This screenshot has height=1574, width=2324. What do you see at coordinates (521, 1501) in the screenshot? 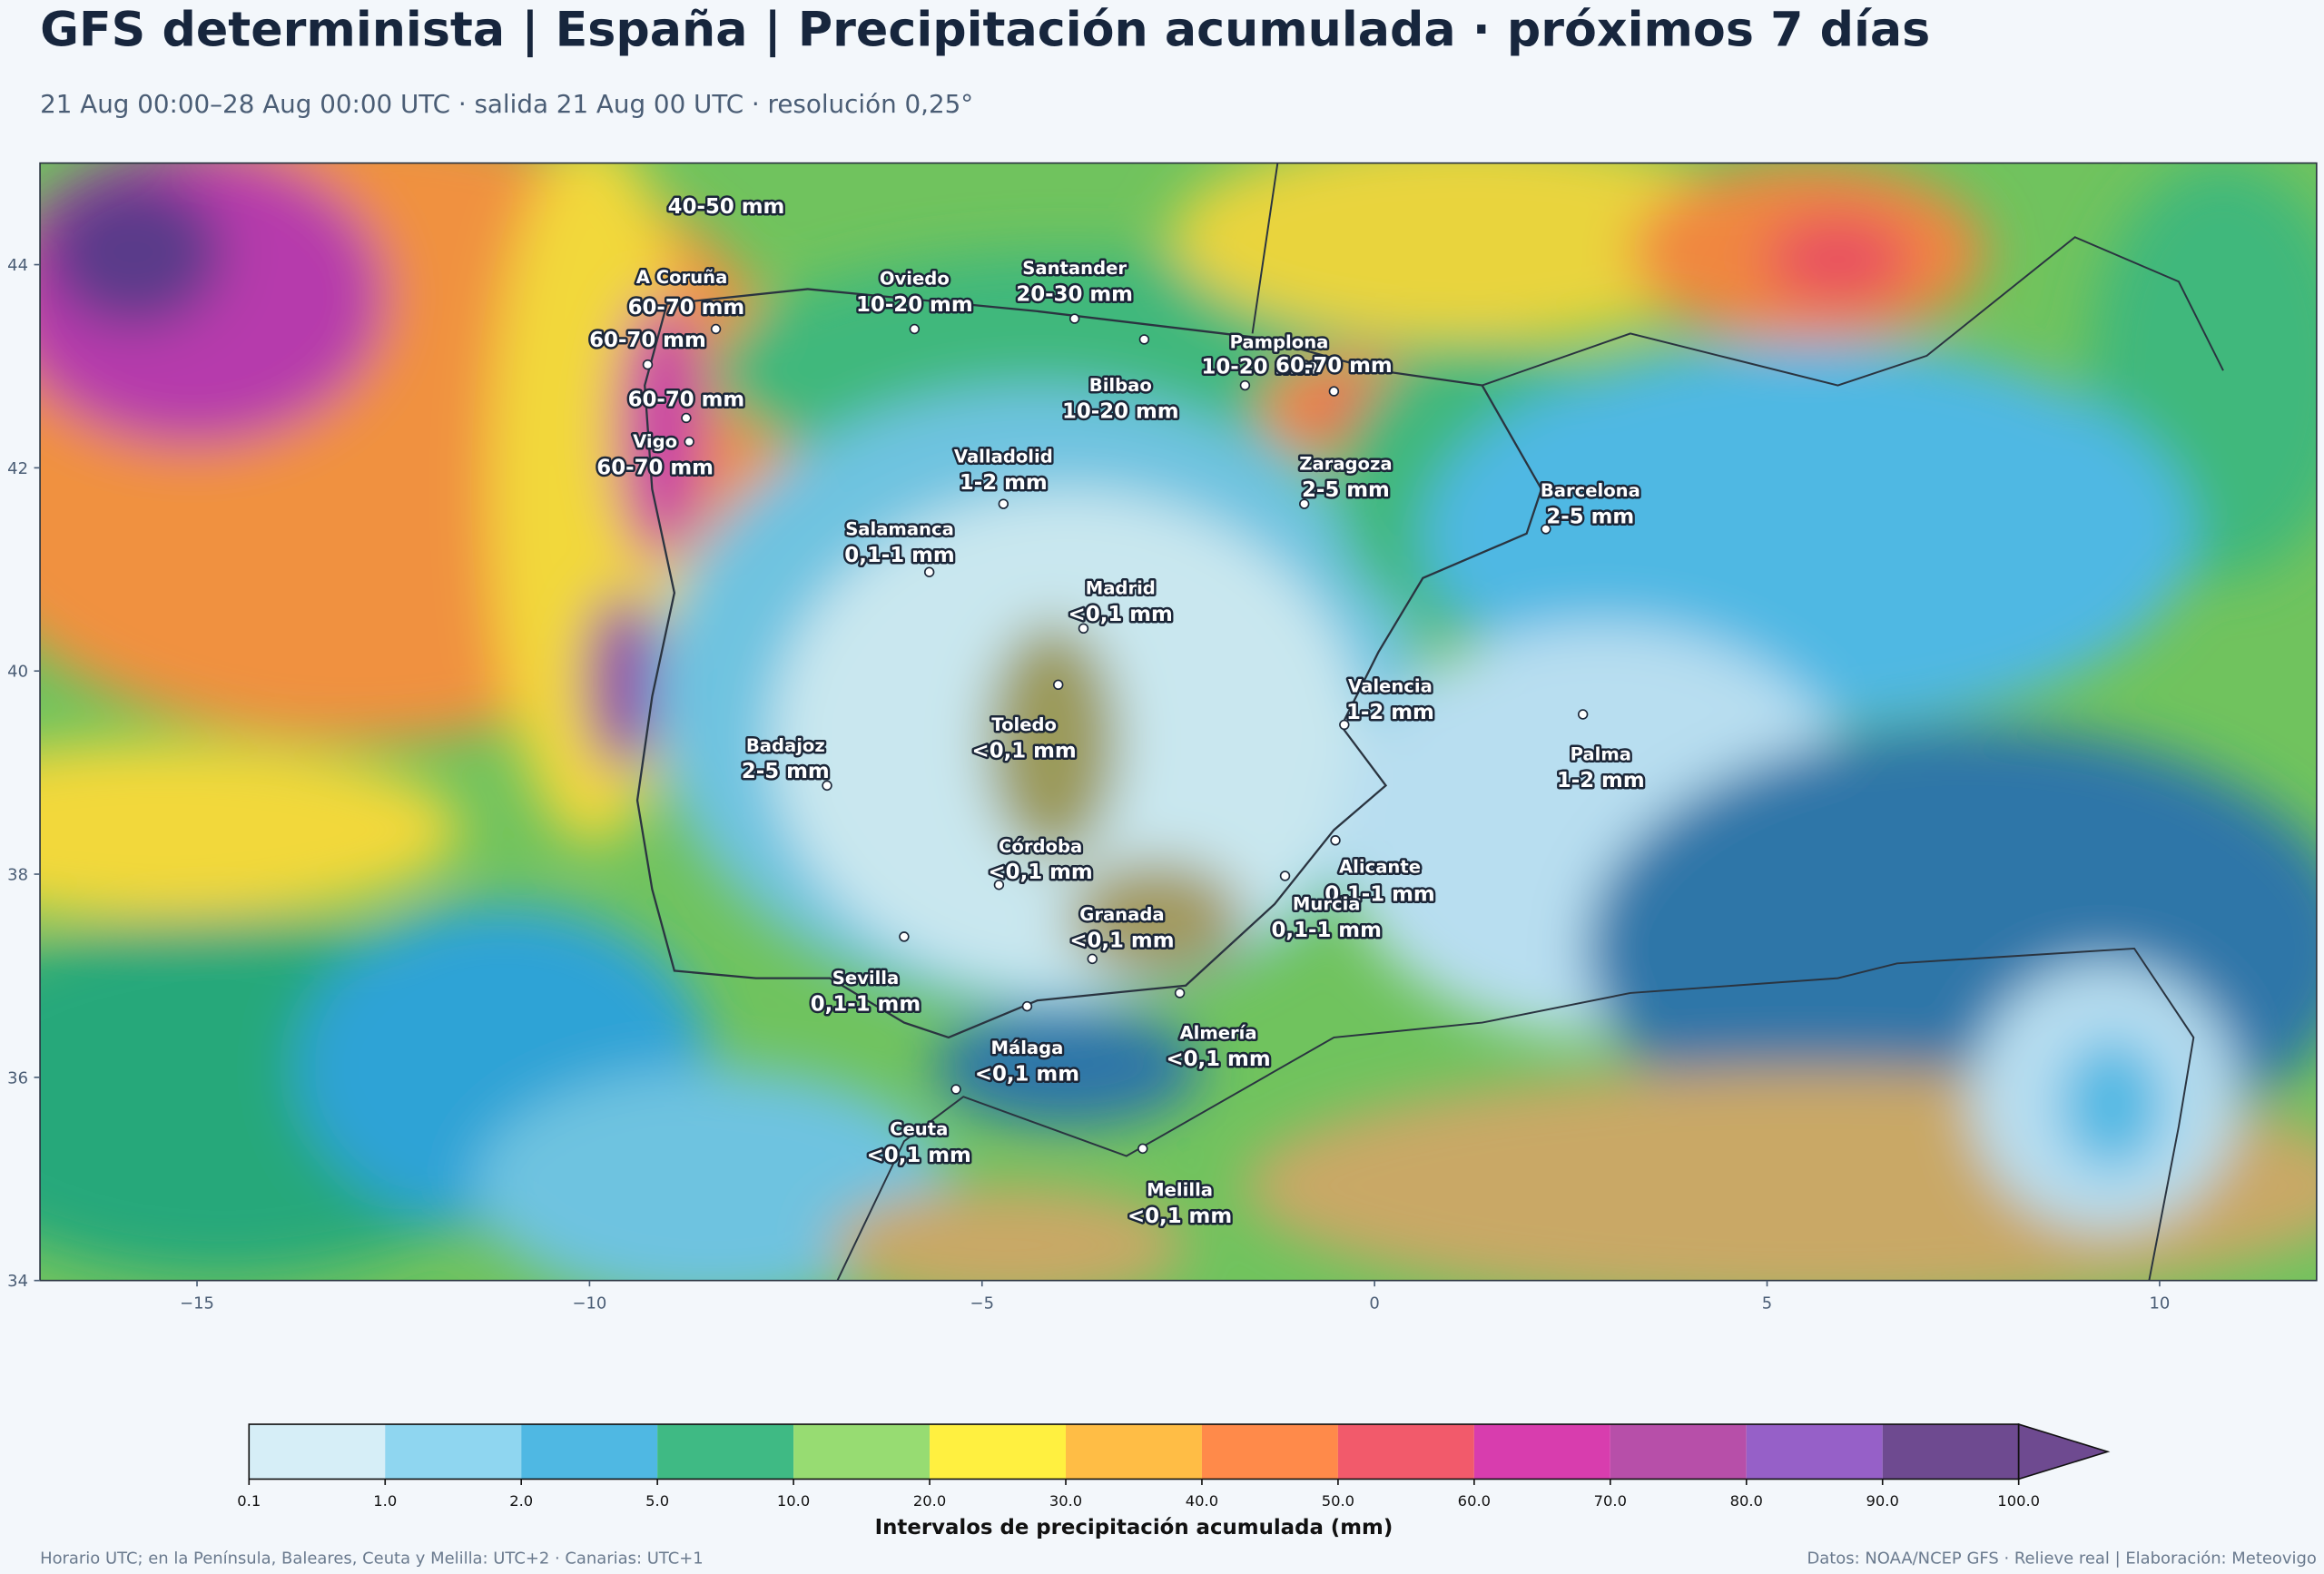
I see `colorbar-tick-label: 2.0` at bounding box center [521, 1501].